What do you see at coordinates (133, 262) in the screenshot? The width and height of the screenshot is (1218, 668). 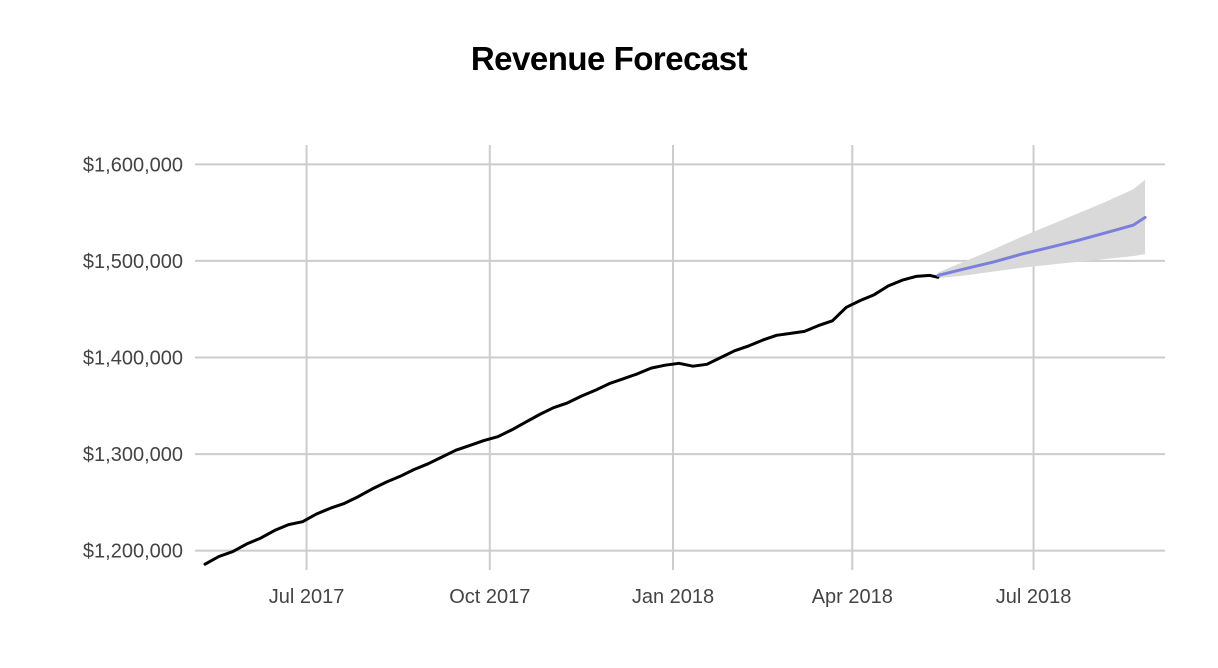 I see `y-tick-label: $1,500,000` at bounding box center [133, 262].